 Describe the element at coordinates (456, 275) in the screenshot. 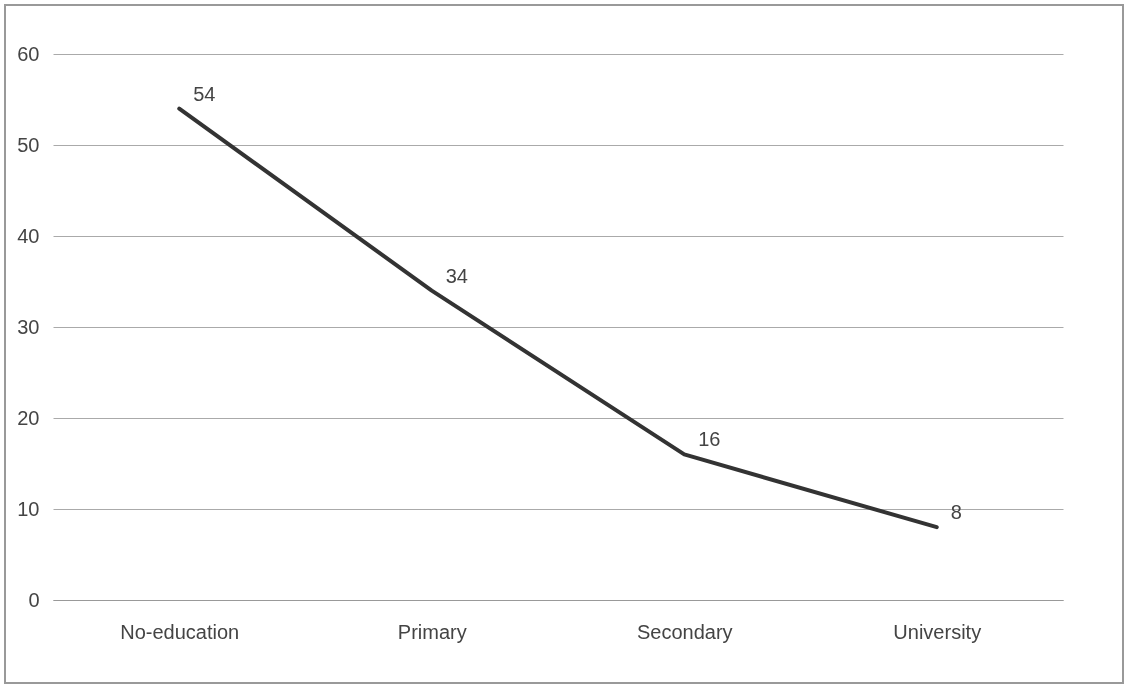

I see `data-label: 34` at that location.